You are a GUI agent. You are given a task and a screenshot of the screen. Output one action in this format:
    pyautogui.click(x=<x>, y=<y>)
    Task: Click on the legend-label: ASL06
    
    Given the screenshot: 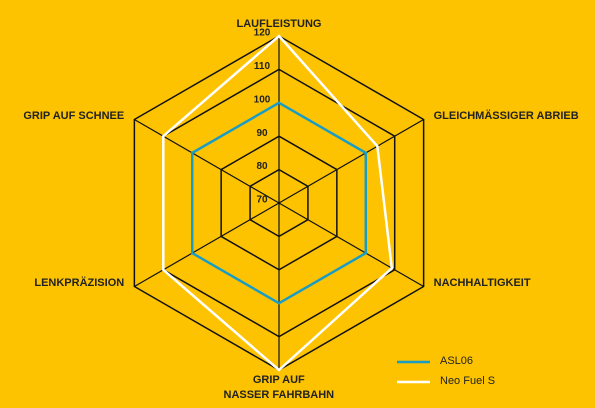 What is the action you would take?
    pyautogui.click(x=457, y=361)
    